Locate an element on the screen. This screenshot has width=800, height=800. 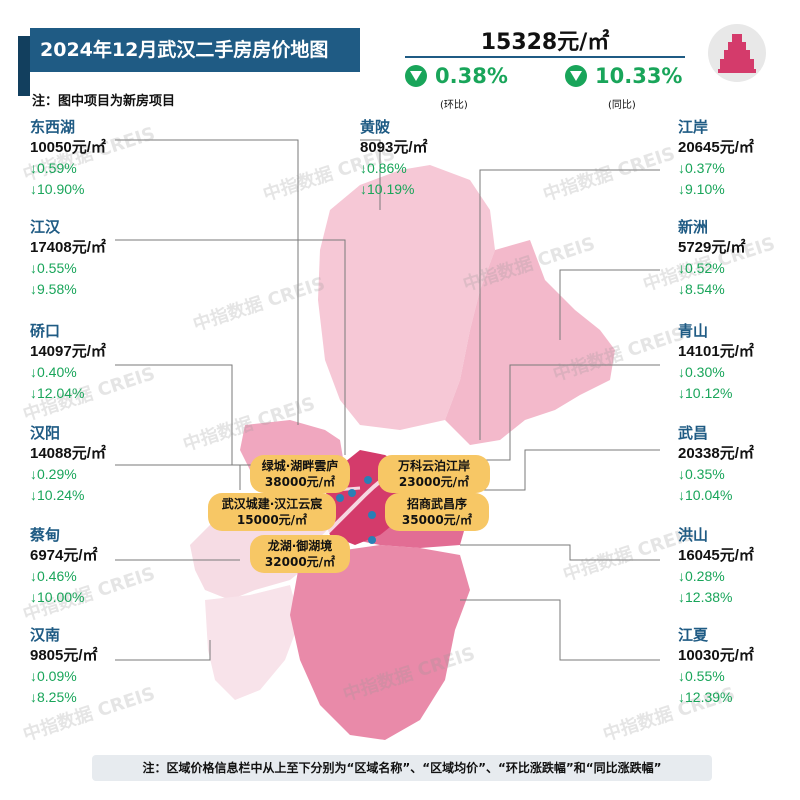
region-mom: ↓0.59% is located at coordinates (53, 168).